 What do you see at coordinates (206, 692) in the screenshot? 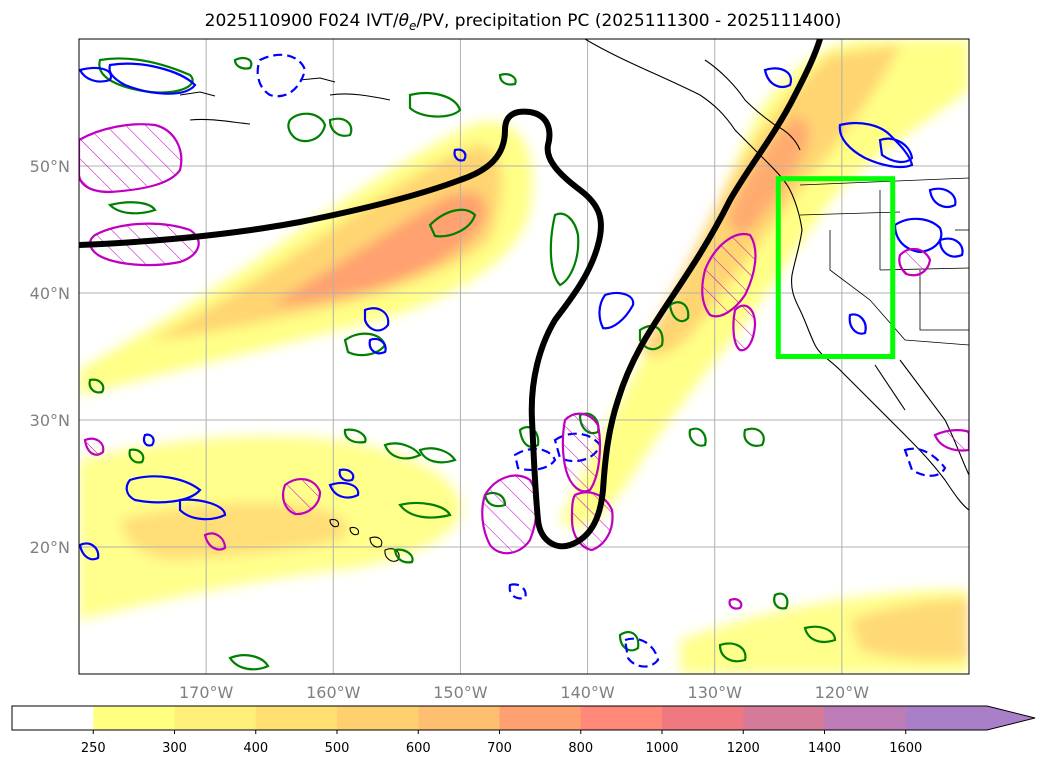
I see `x-tick-label: 170°W` at bounding box center [206, 692].